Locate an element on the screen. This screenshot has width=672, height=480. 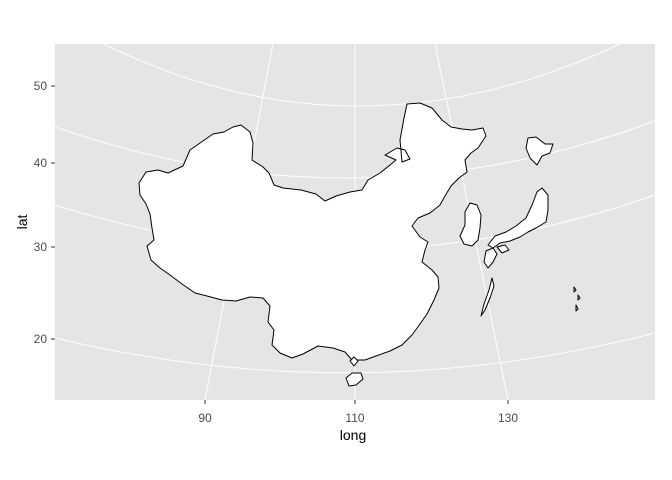
x-axis: 90 110 130 long is located at coordinates (358, 421).